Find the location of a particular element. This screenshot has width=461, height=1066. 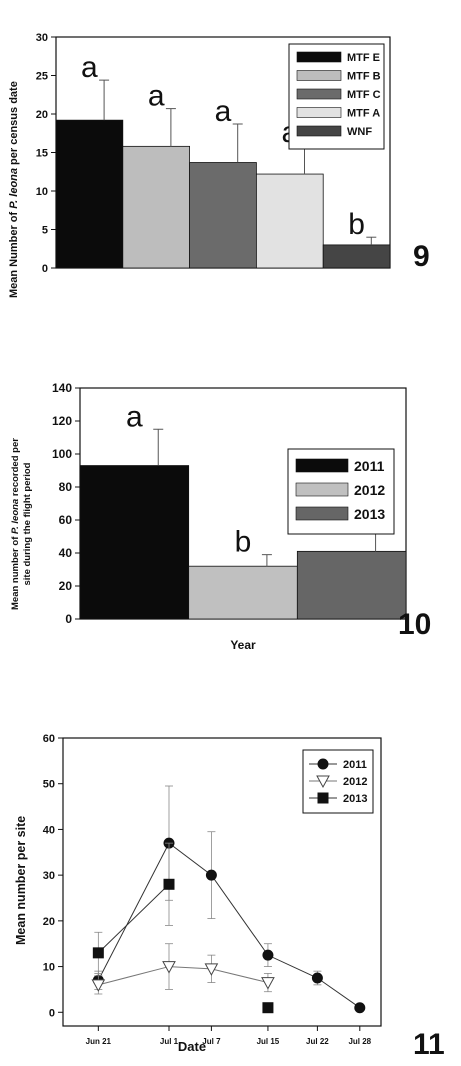

series-2011-line is located at coordinates (229, 925).